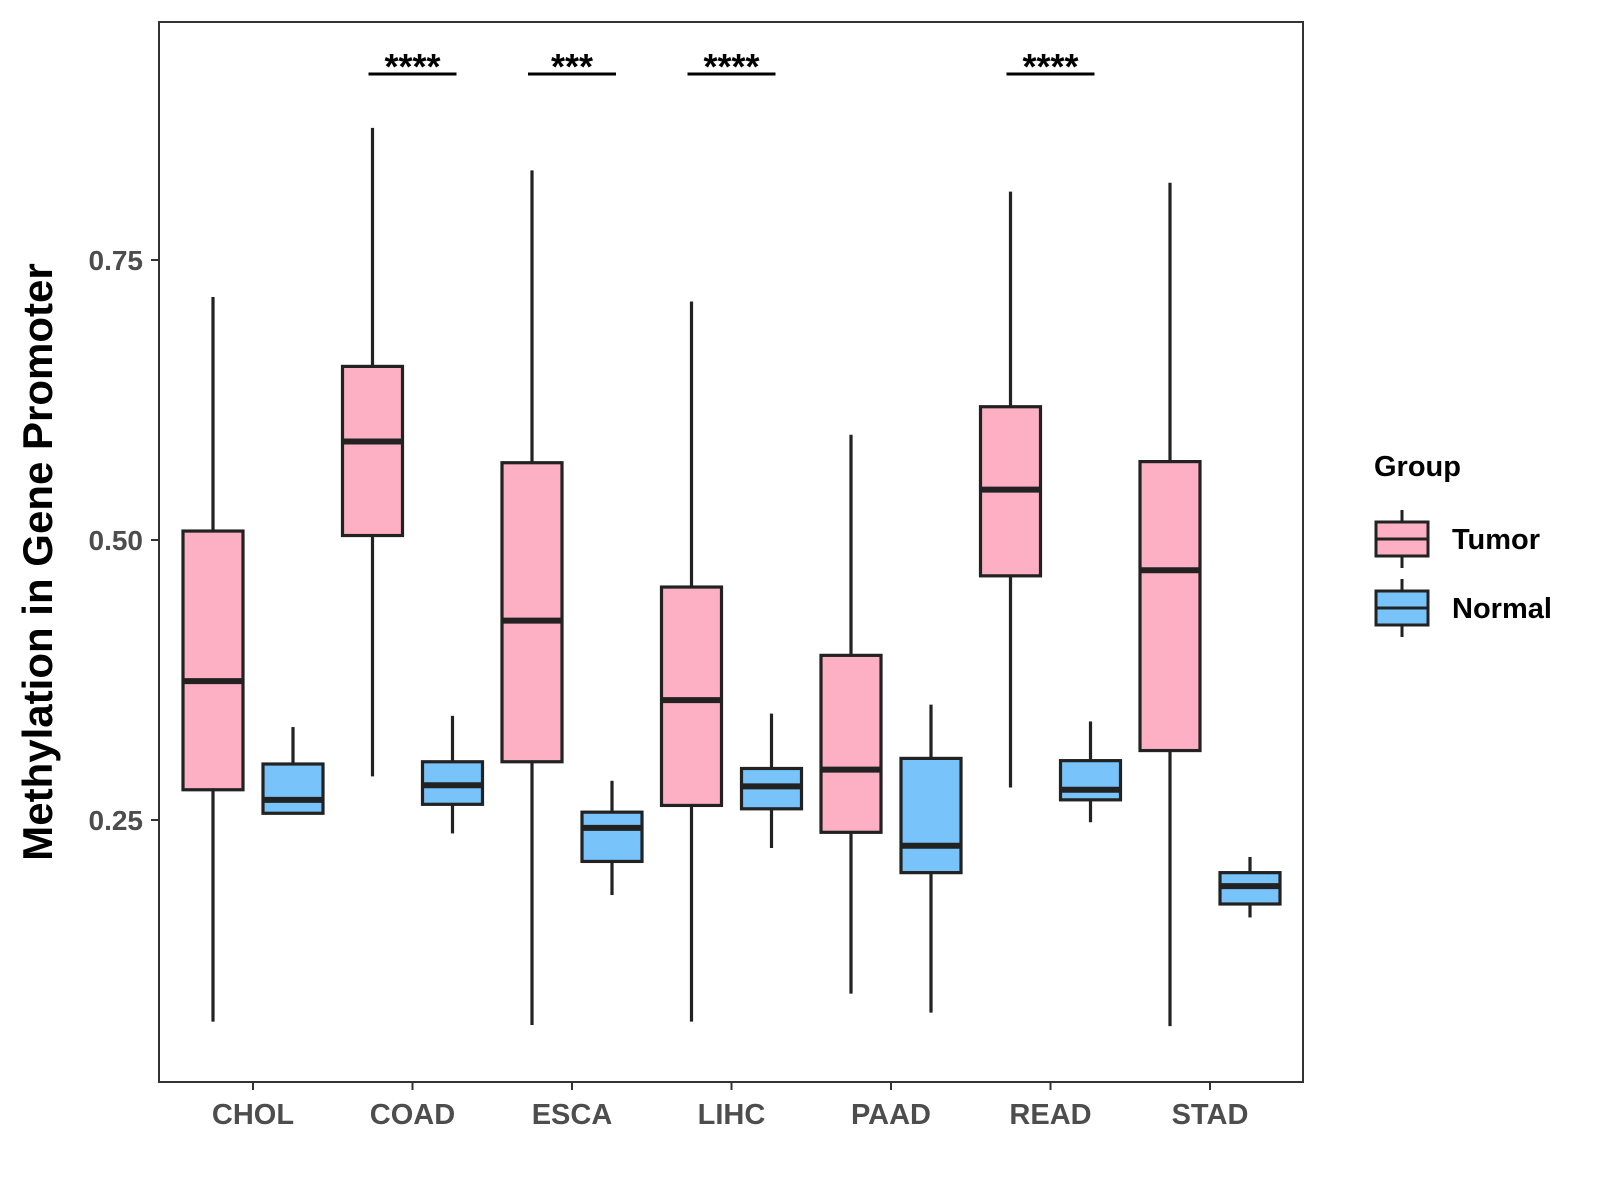 Image resolution: width=1600 pixels, height=1200 pixels. Describe the element at coordinates (116, 260) in the screenshot. I see `y-tick-label: 0.75` at that location.